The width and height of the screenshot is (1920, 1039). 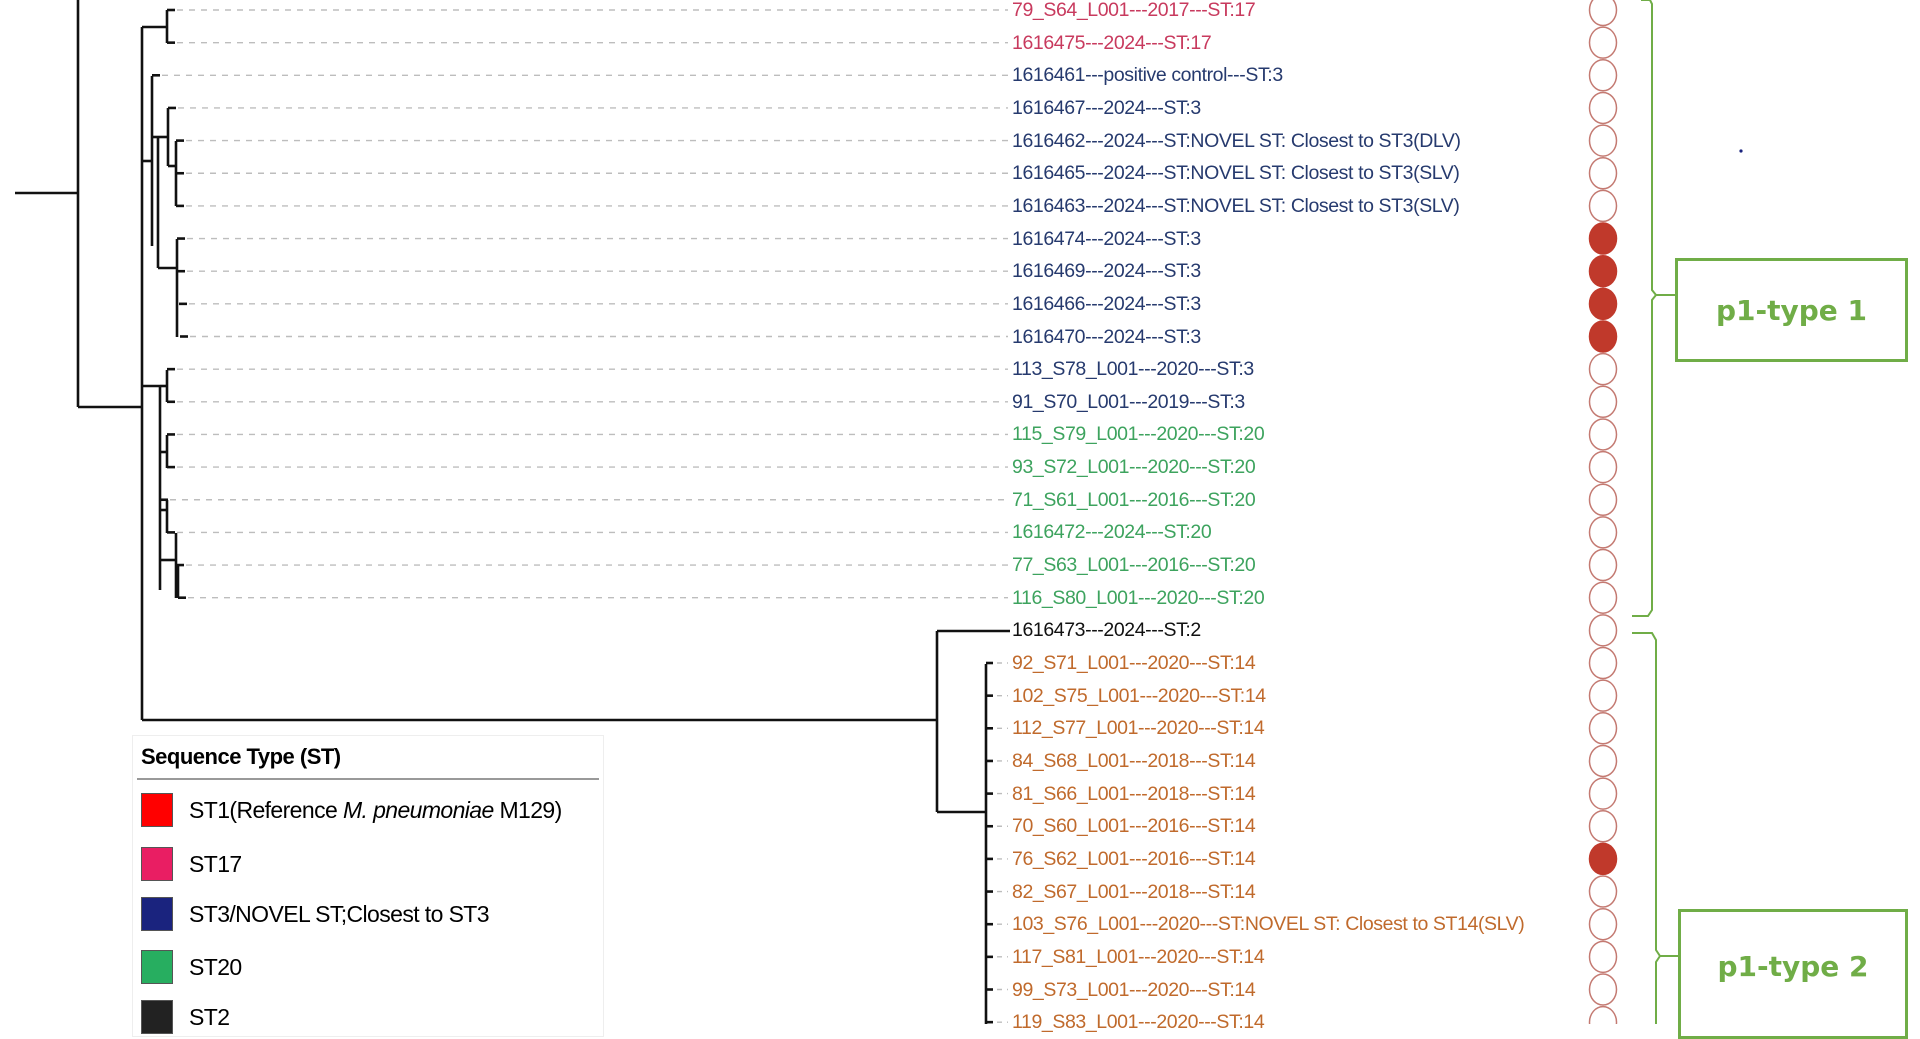 I want to click on tip-label: 70_S60_L001---2016---ST:14, so click(x=1134, y=826).